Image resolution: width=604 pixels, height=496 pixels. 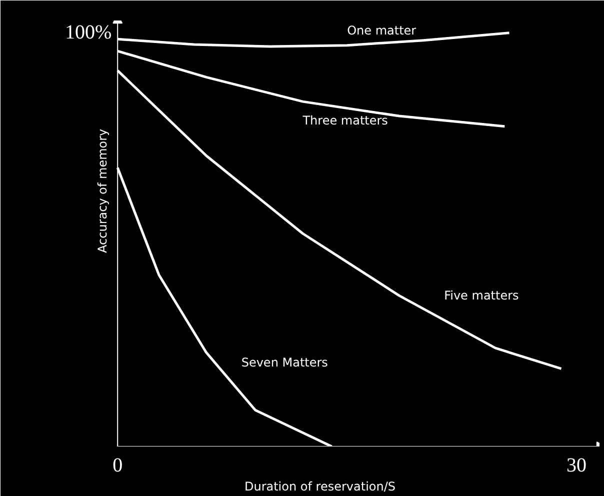 What do you see at coordinates (320, 487) in the screenshot?
I see `x-axis-title: Duration of reservation/S` at bounding box center [320, 487].